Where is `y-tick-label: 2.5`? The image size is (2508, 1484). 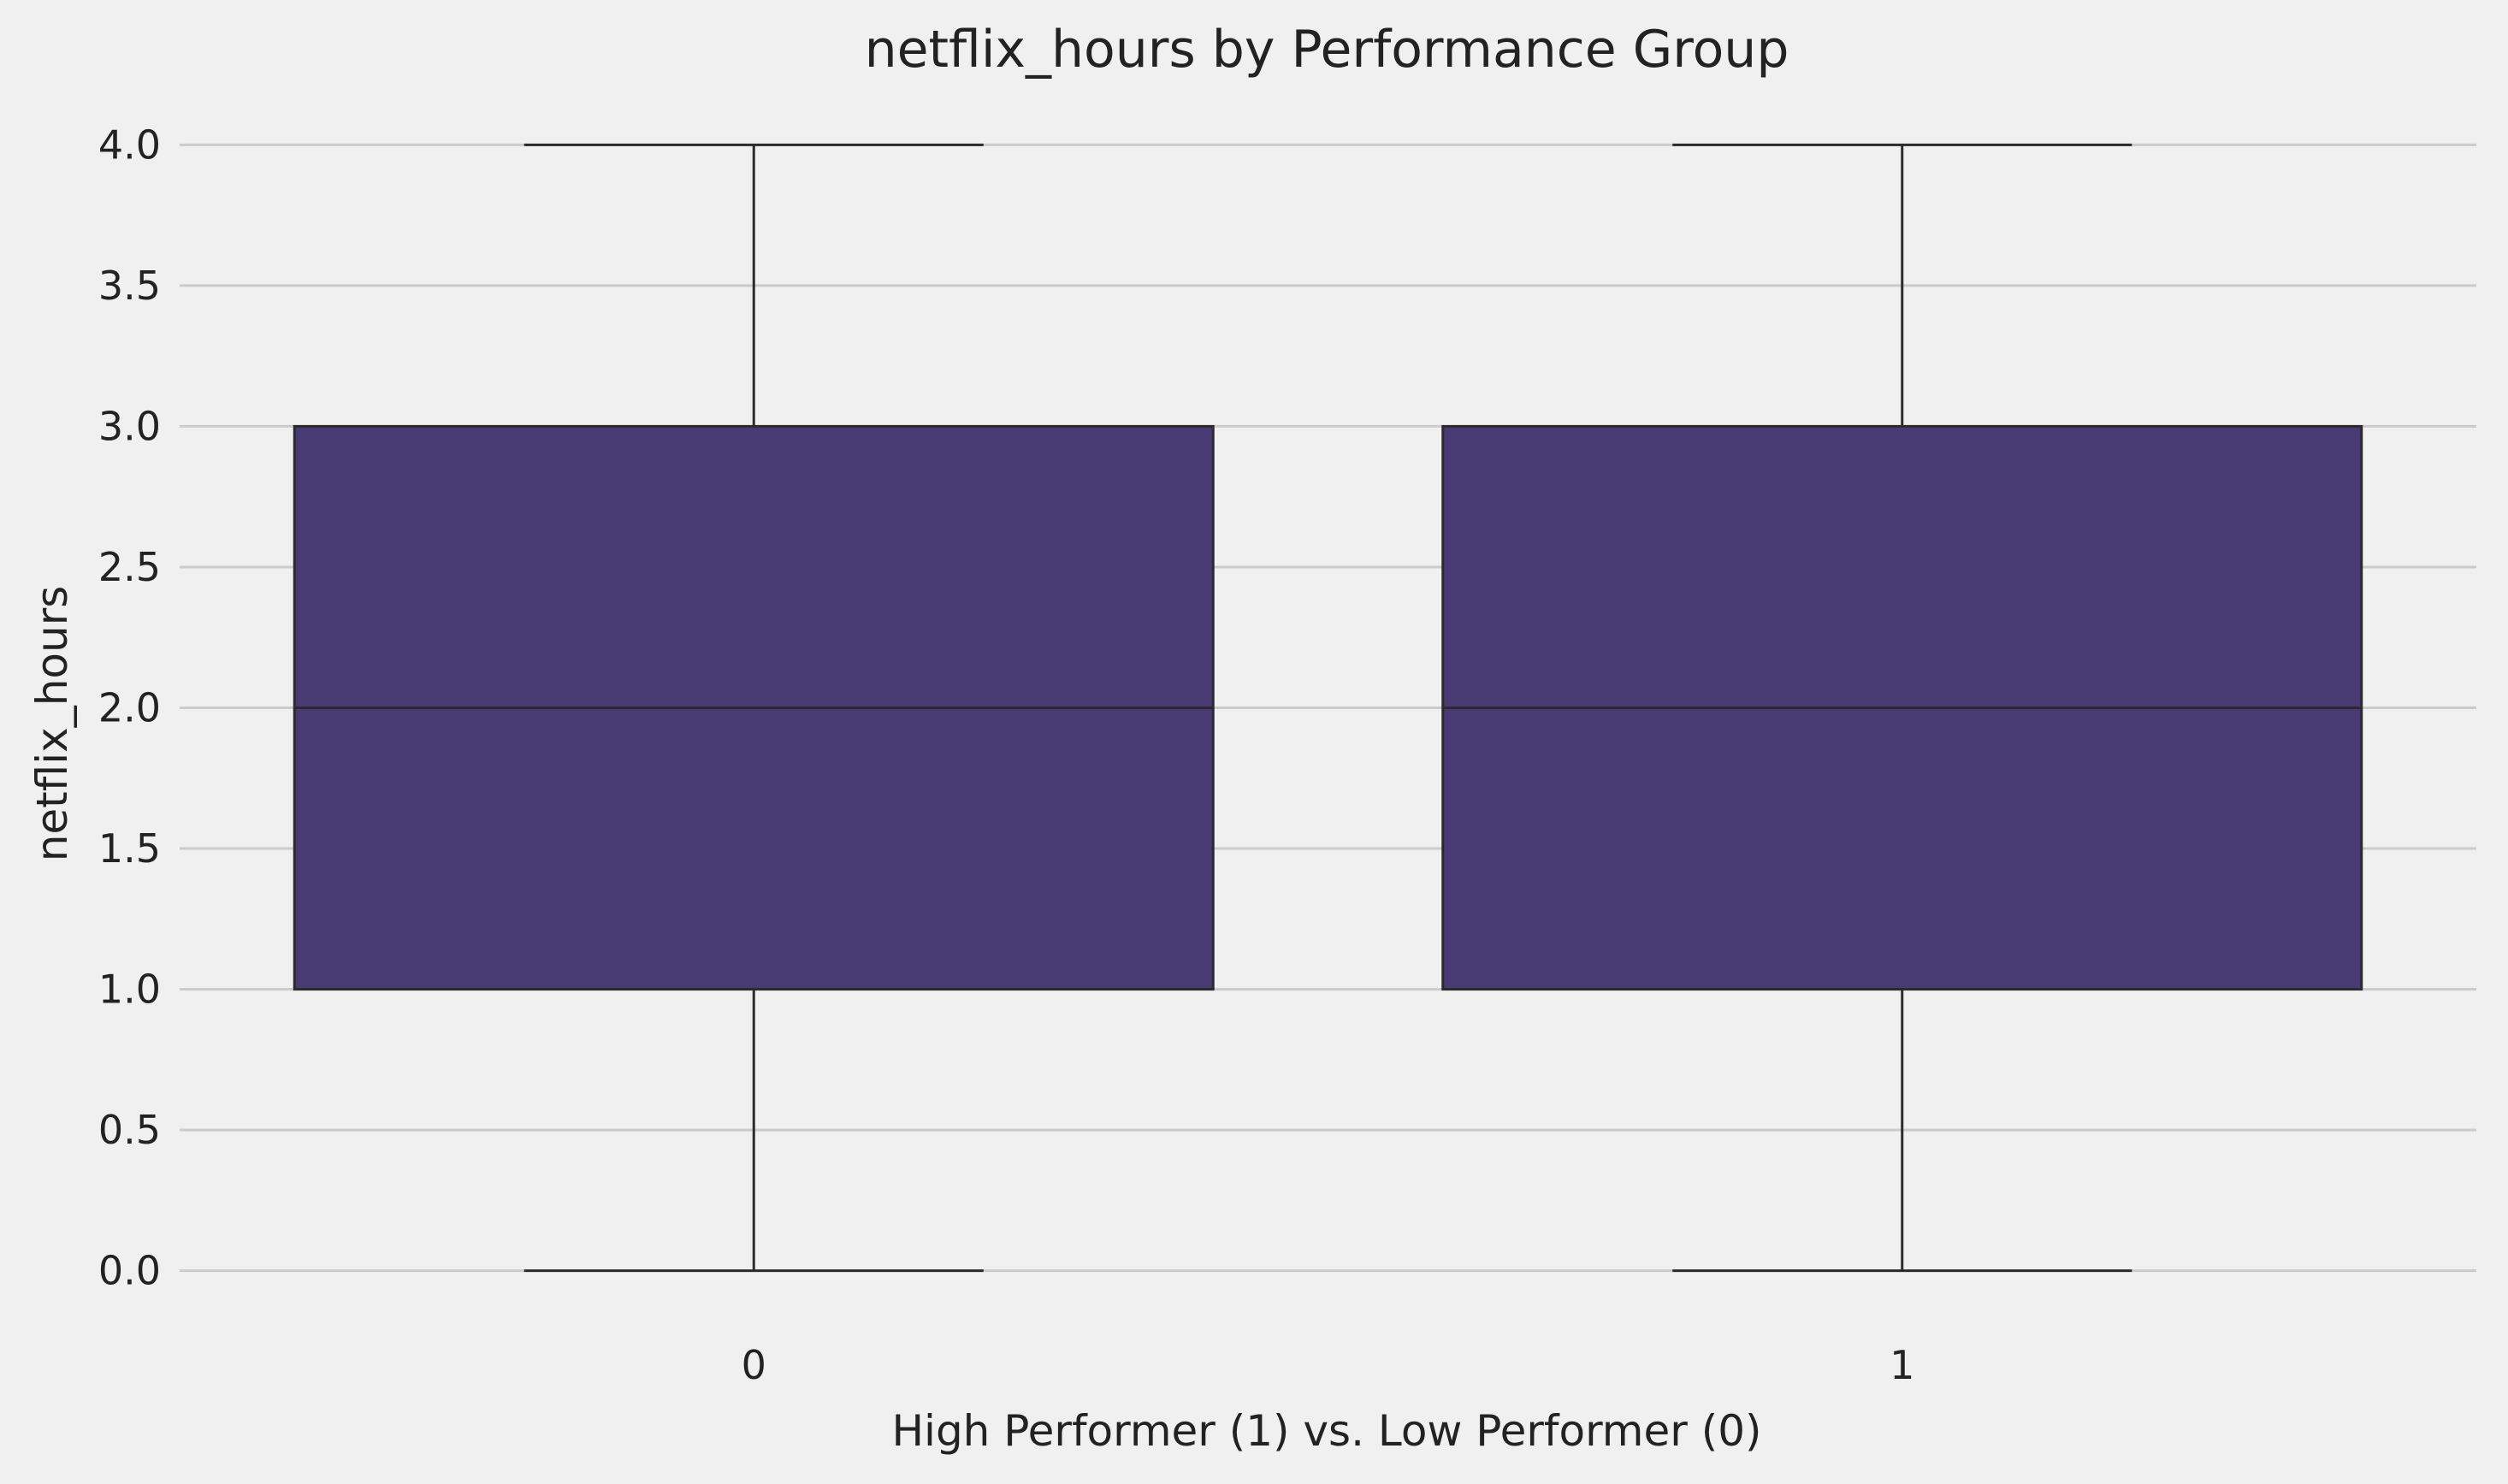
y-tick-label: 2.5 is located at coordinates (129, 567).